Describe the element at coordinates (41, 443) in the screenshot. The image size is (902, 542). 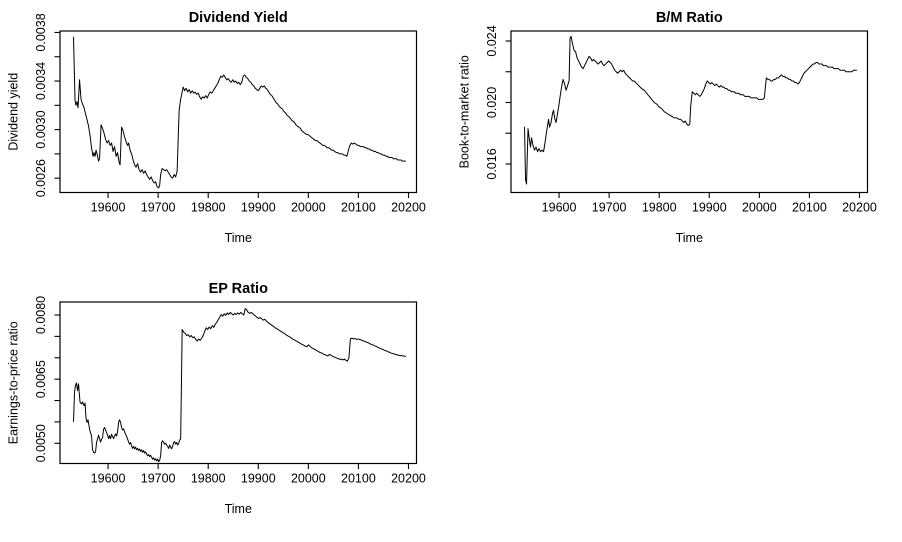
I see `y-tick-label: 0.0050` at that location.